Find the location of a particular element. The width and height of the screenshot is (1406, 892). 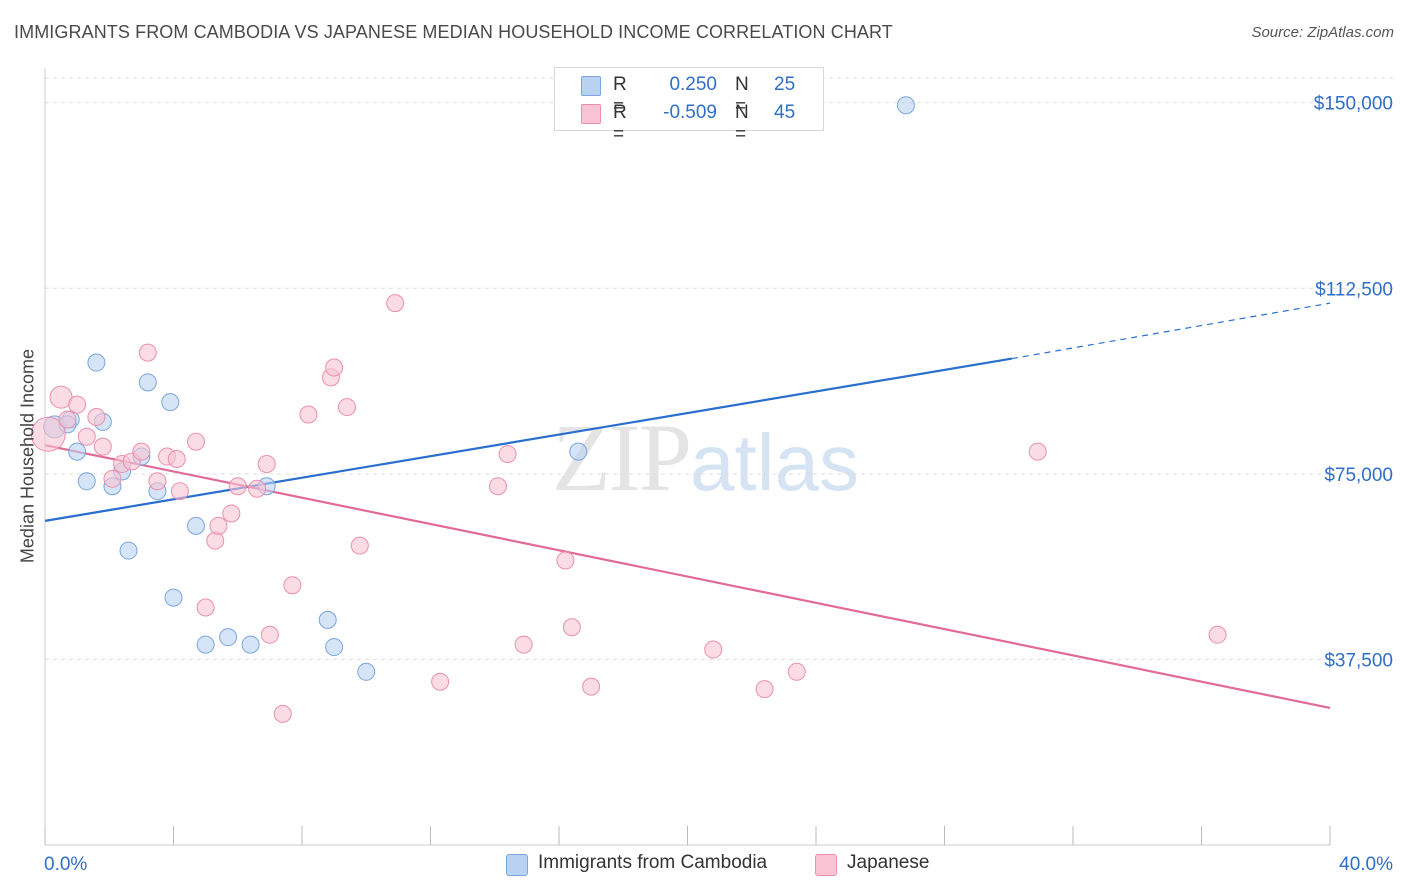

watermark-atlas: atlas is located at coordinates (774, 462).